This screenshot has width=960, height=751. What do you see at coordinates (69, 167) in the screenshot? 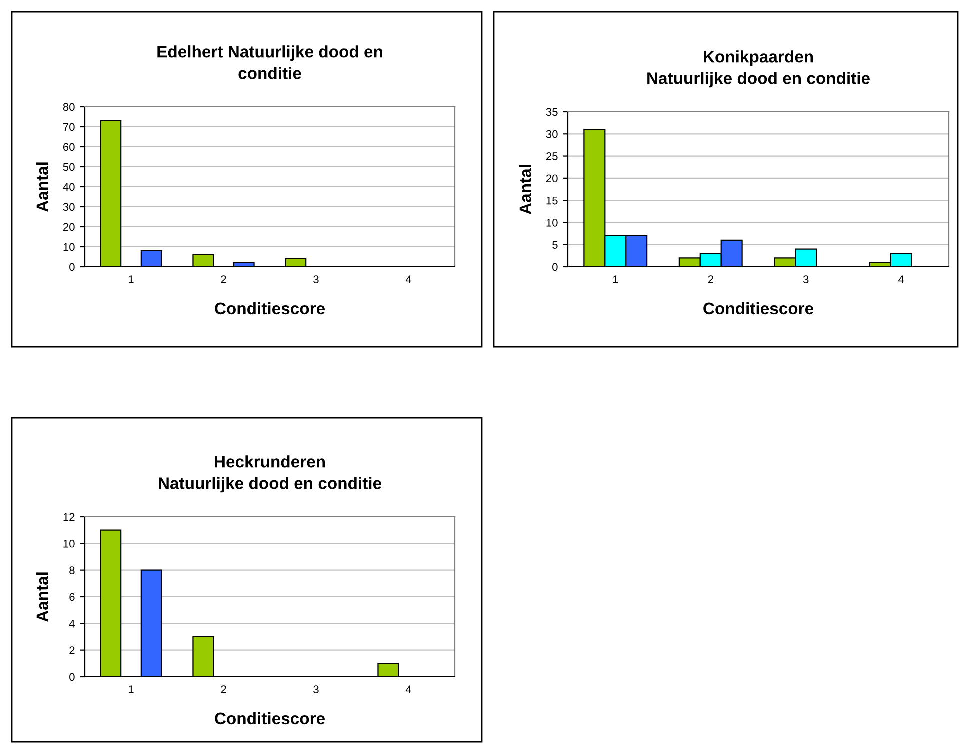
I see `y-tick-label: 50` at bounding box center [69, 167].